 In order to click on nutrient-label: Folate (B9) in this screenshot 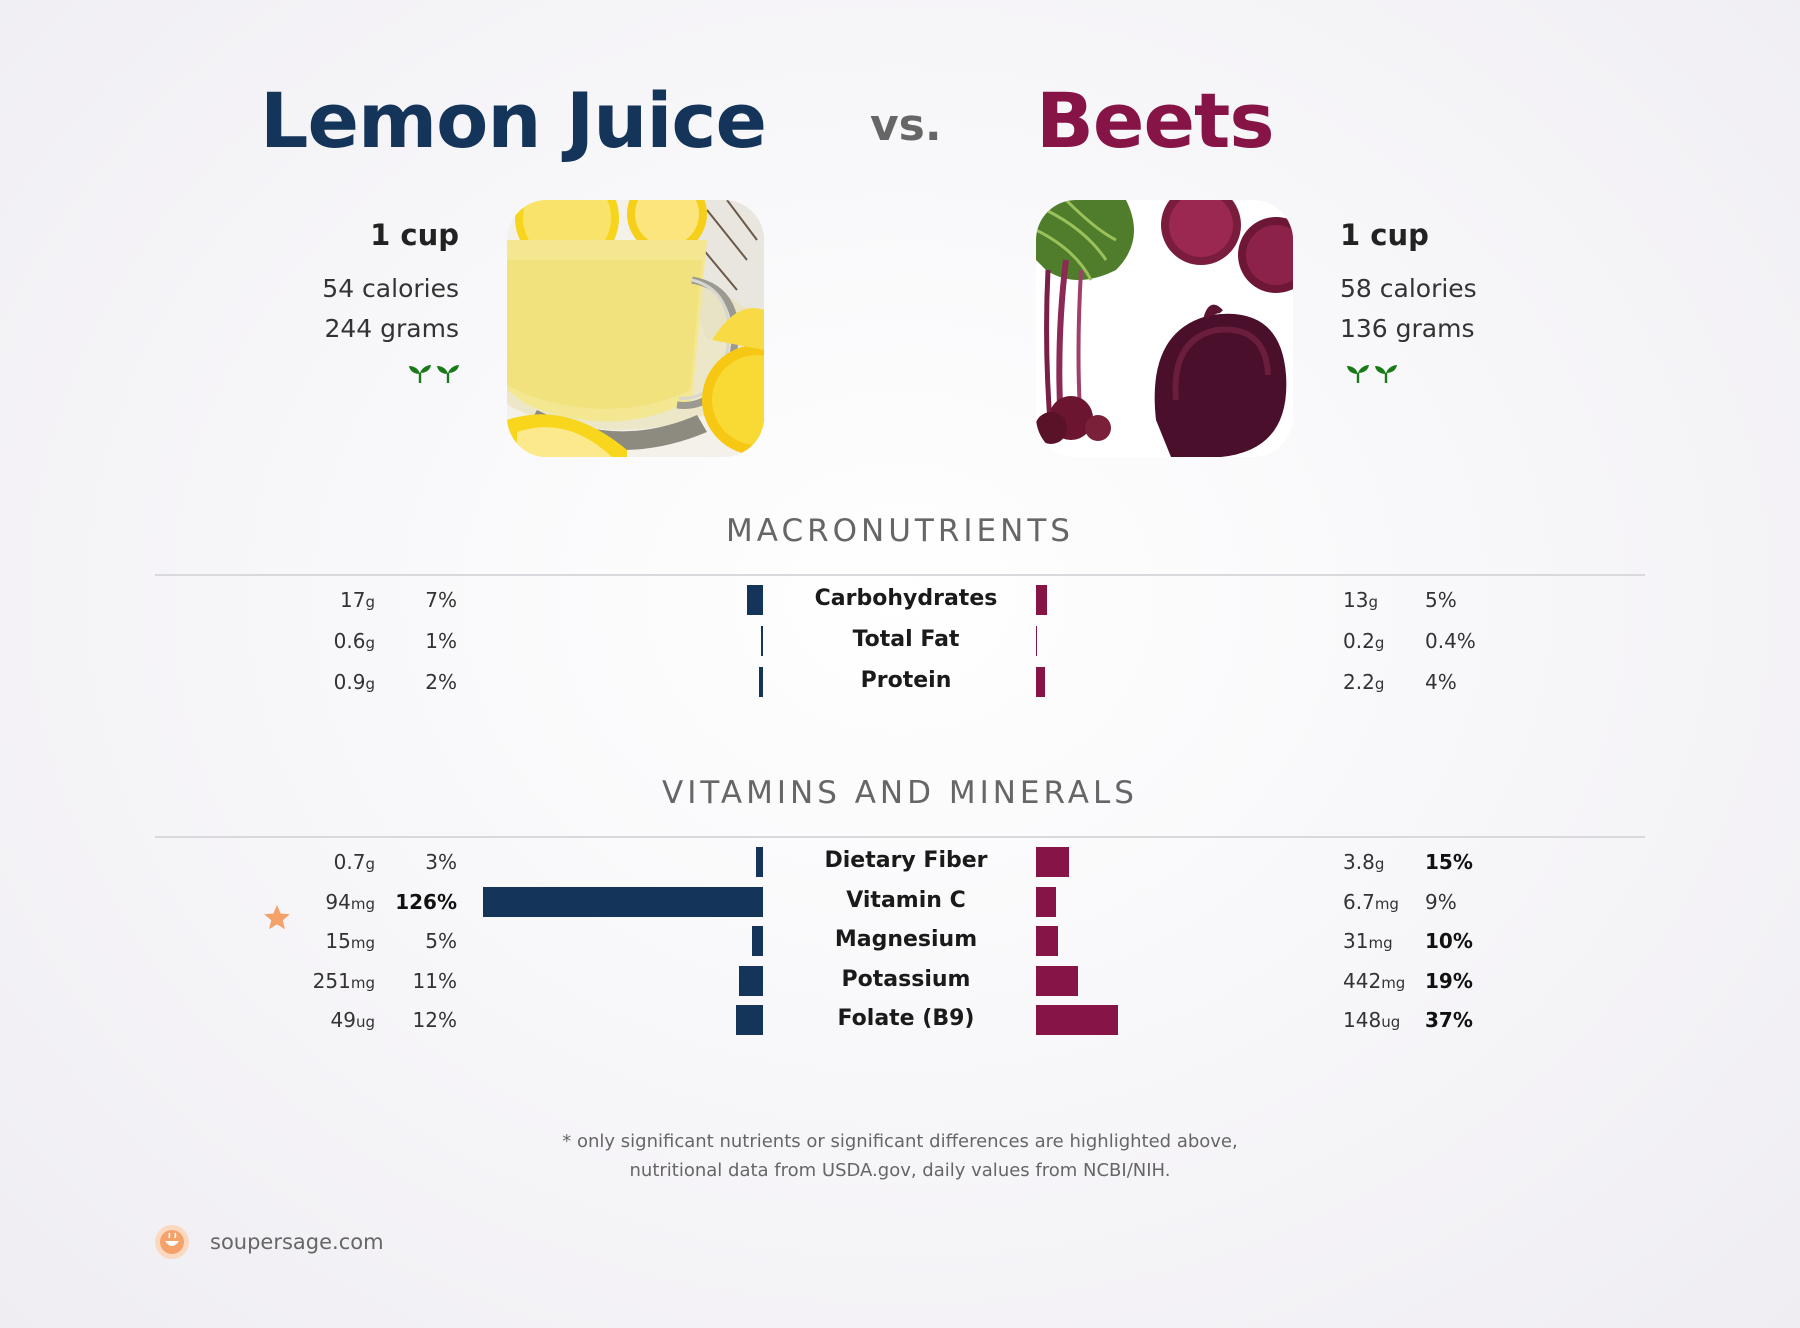, I will do `click(906, 1018)`.